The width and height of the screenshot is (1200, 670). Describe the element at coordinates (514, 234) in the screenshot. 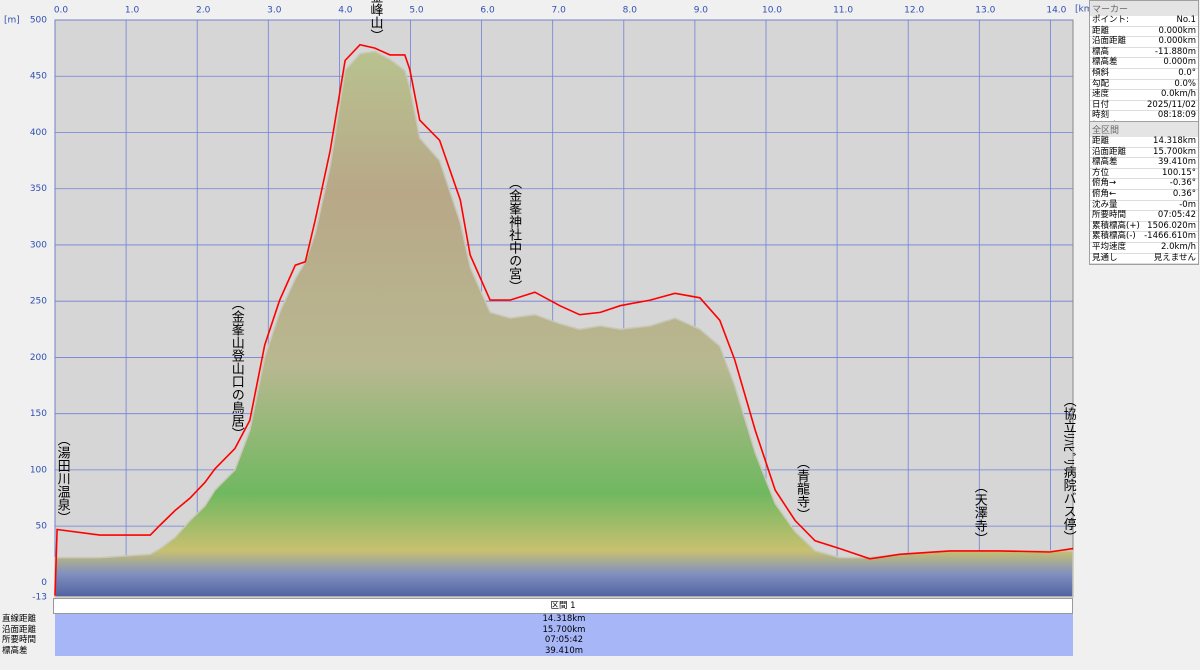

I see `annotation: （金峯神社中の宮）` at that location.